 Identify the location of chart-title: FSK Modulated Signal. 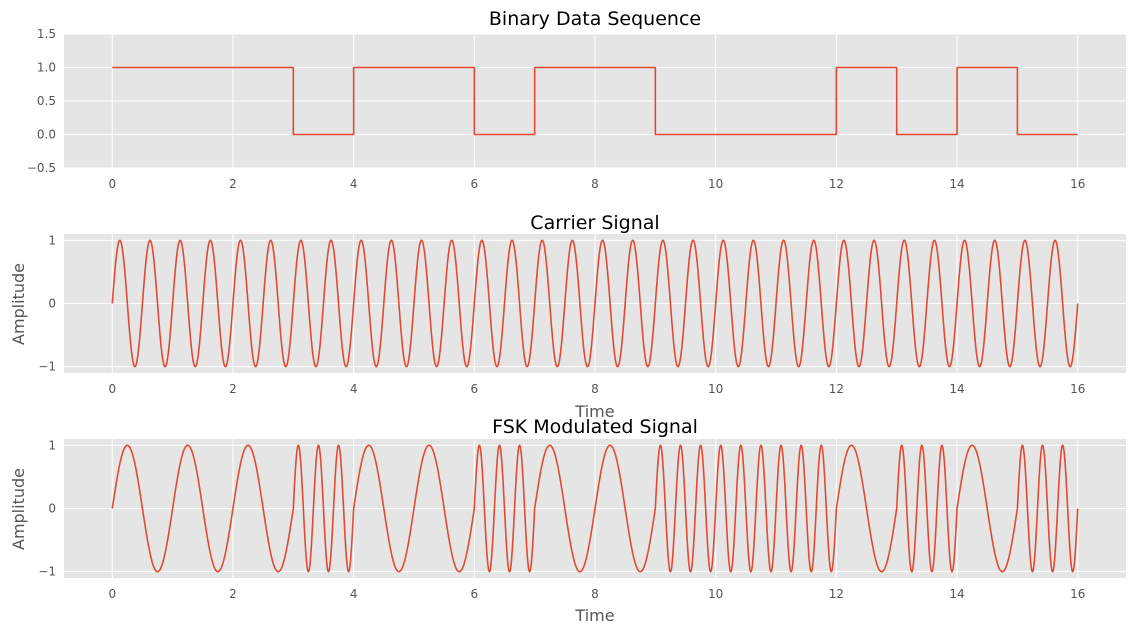
(595, 427).